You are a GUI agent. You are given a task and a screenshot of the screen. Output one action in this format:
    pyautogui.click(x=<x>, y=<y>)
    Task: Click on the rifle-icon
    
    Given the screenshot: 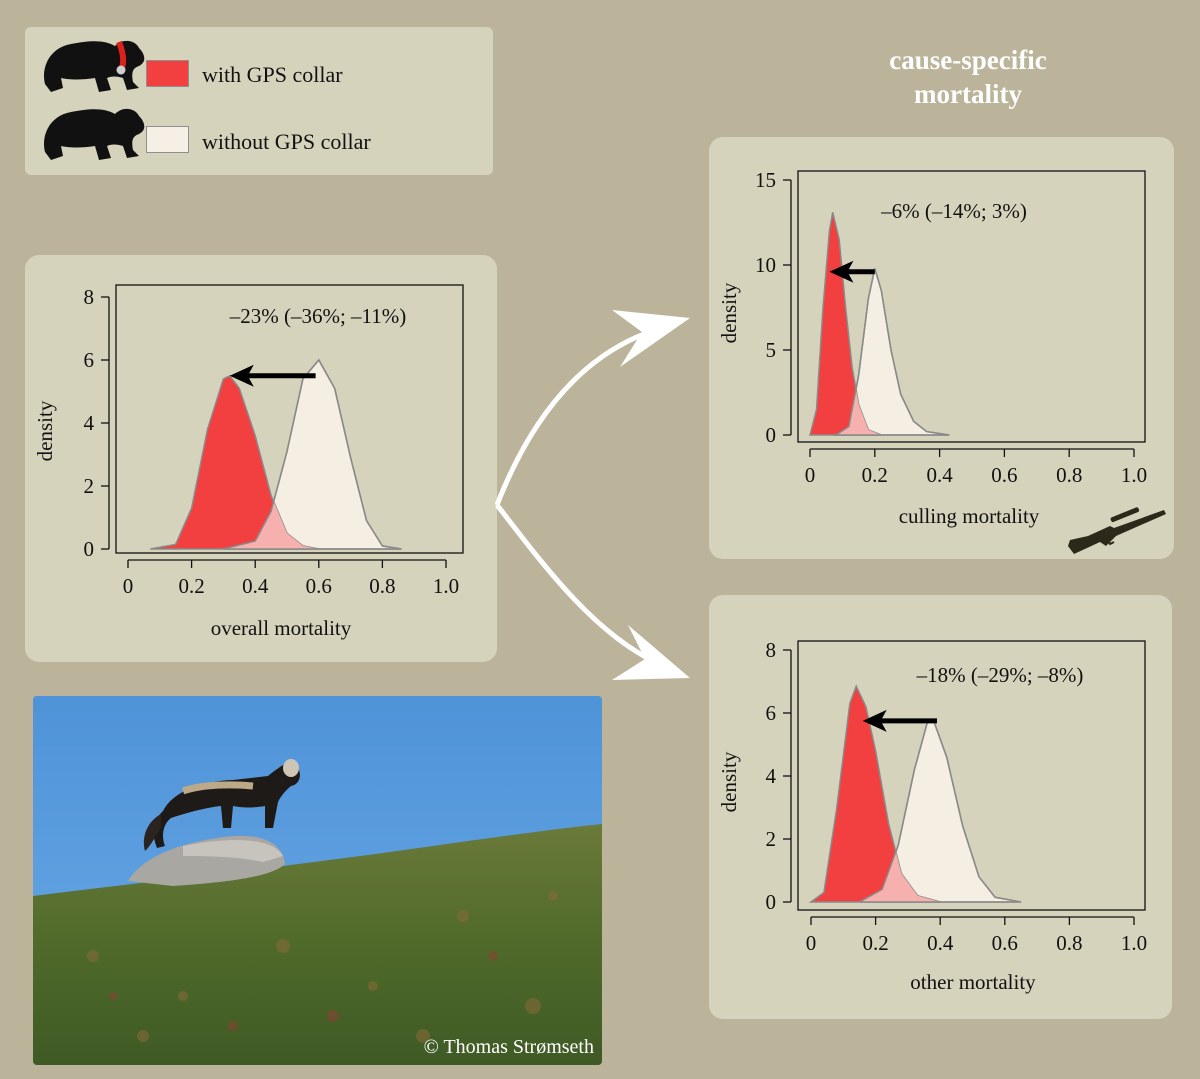 What is the action you would take?
    pyautogui.click(x=1117, y=530)
    